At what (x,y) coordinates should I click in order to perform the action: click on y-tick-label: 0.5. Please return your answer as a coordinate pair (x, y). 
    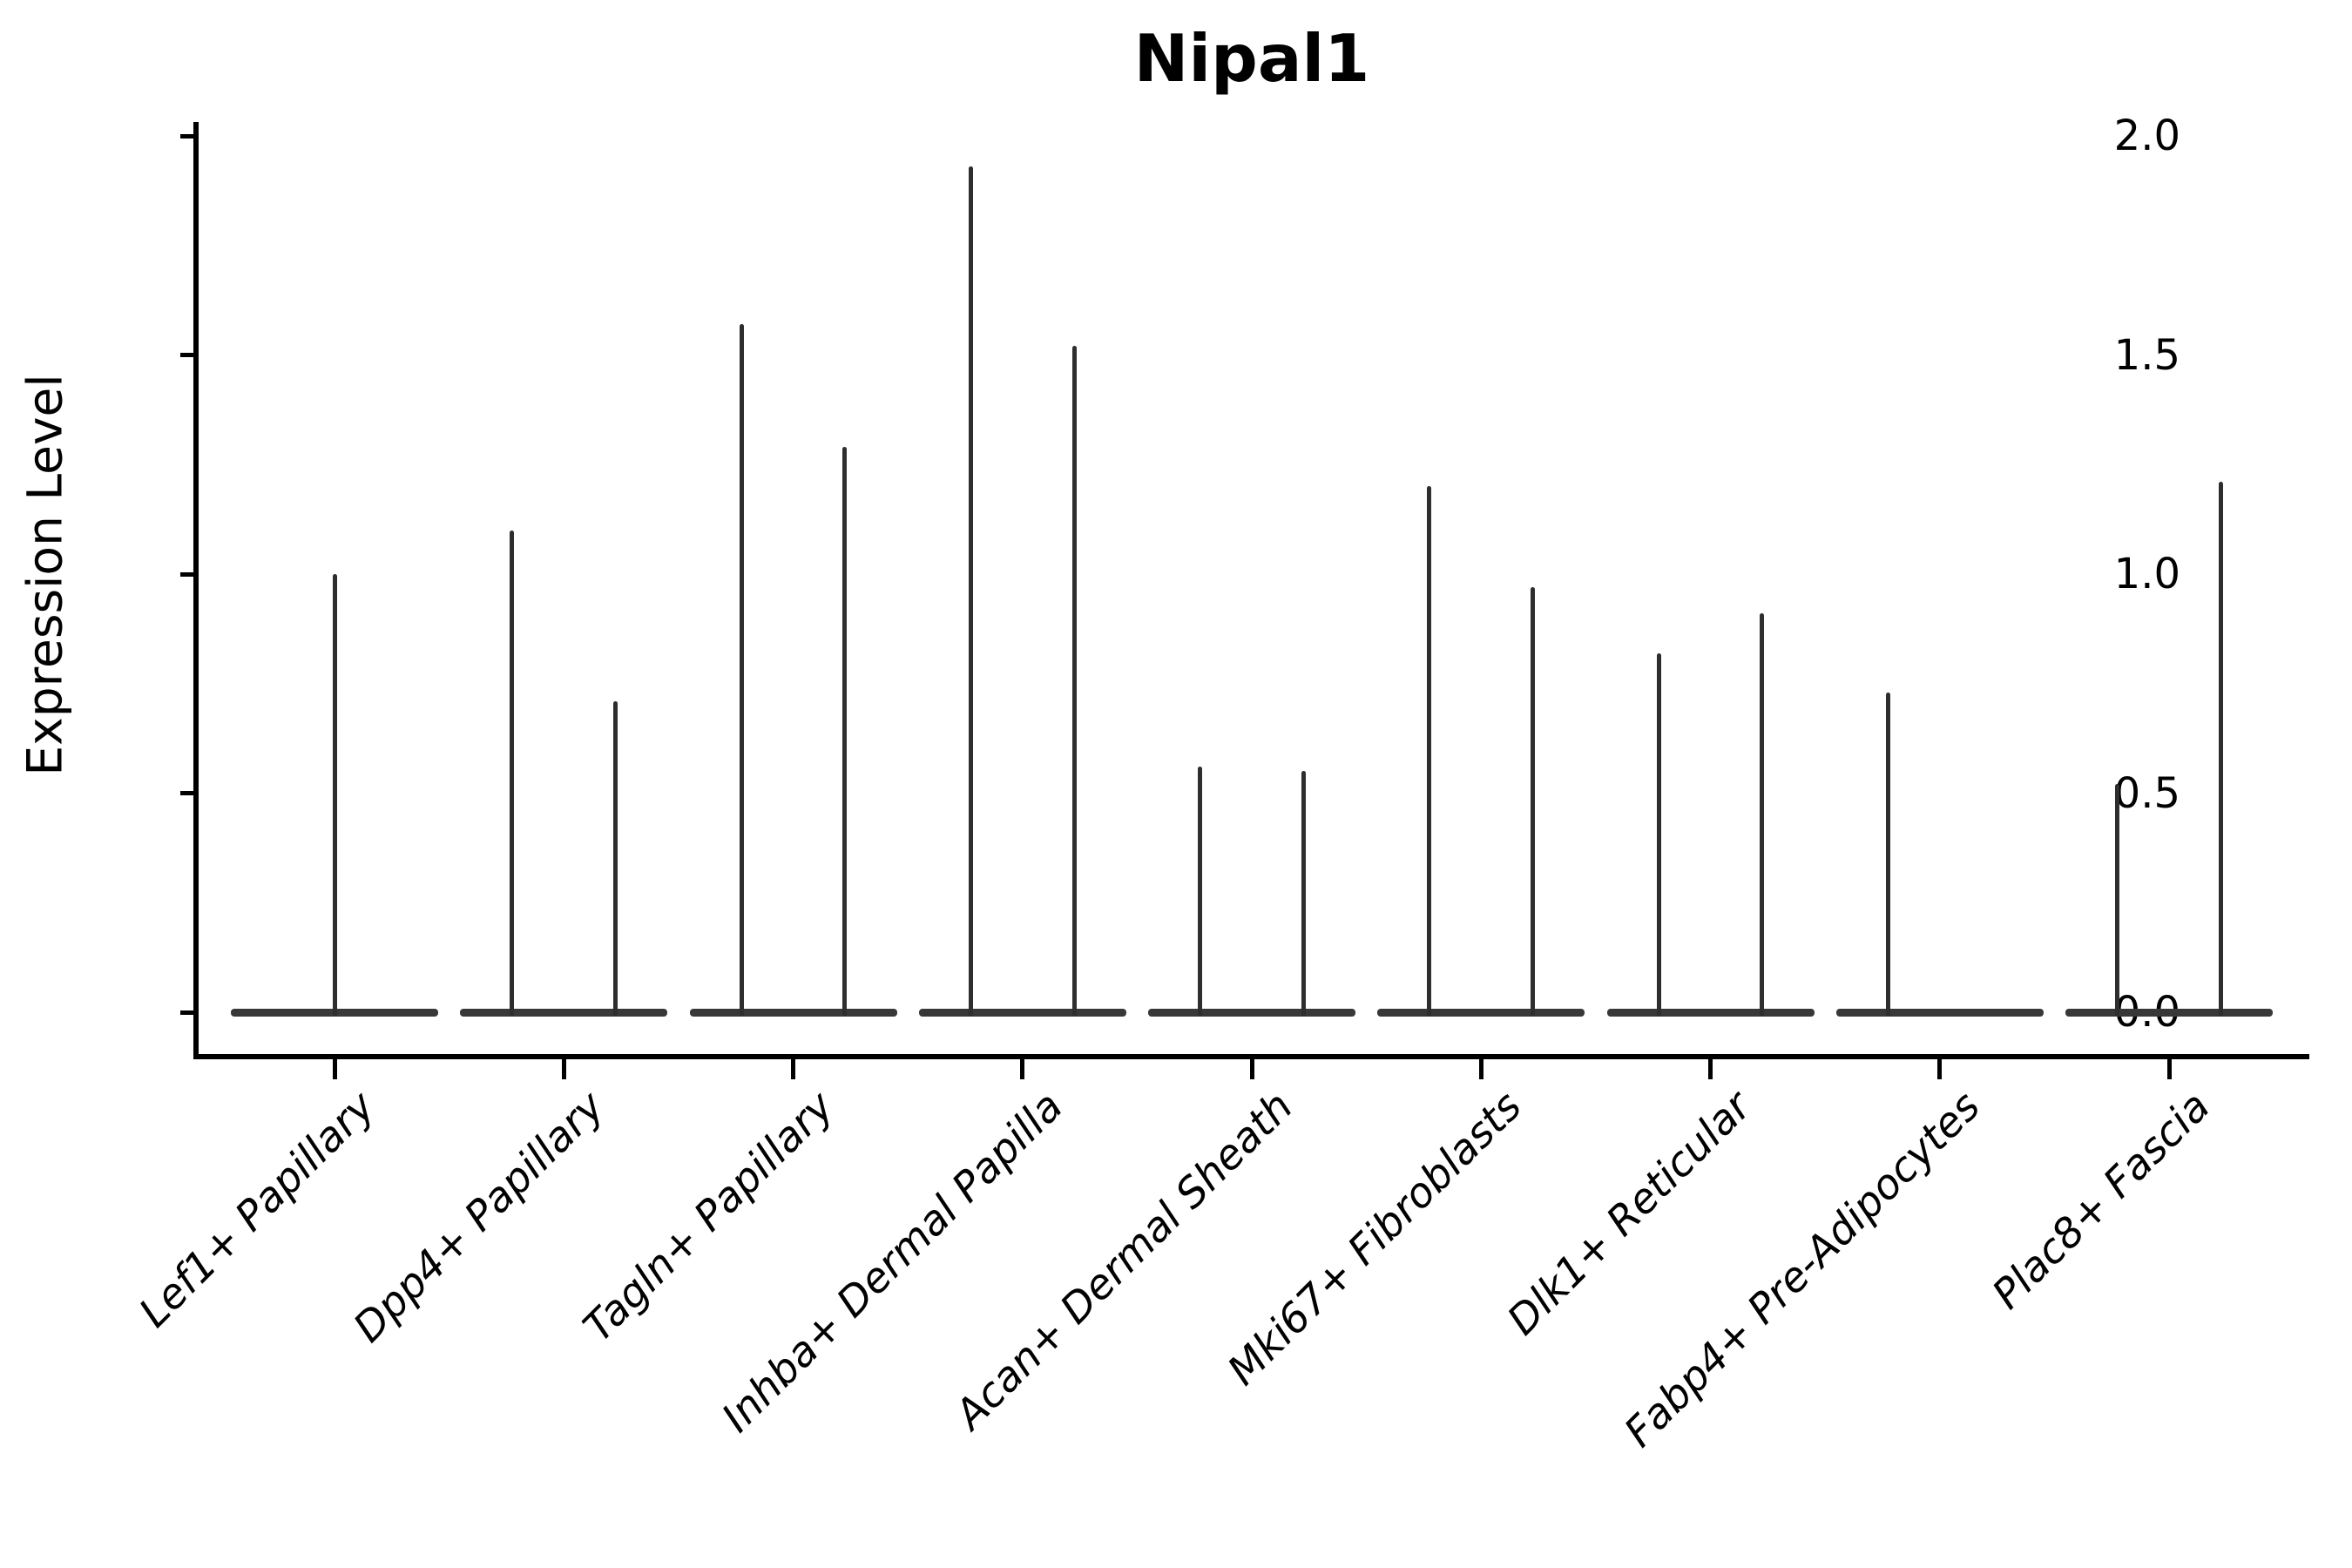
    Looking at the image, I should click on (2146, 793).